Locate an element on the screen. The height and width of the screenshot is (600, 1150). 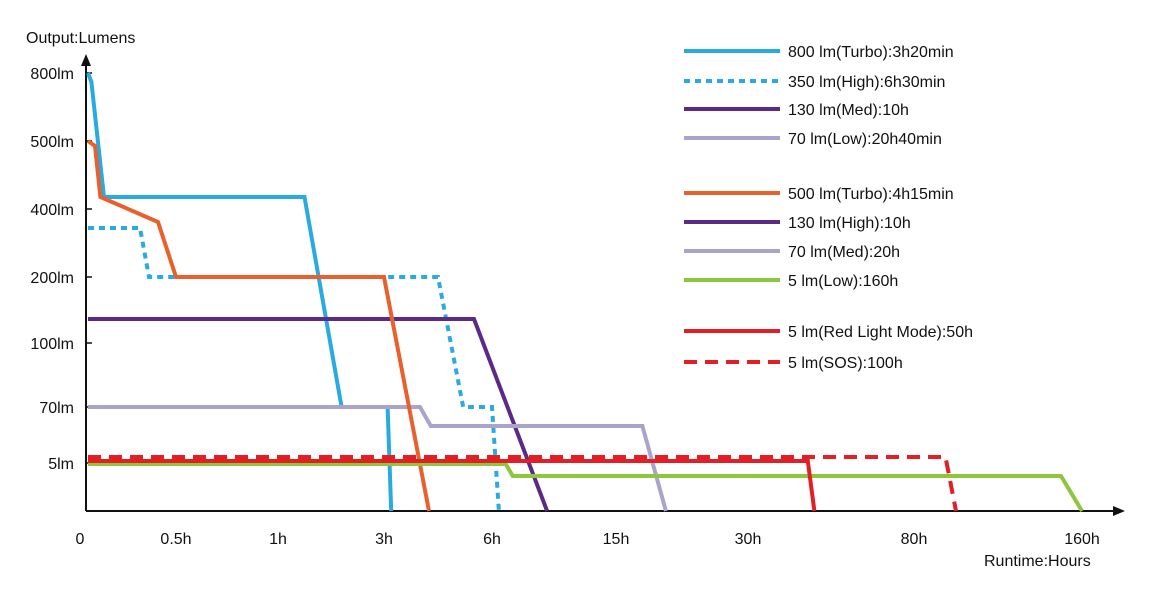
x-tick-label: 80h is located at coordinates (914, 539).